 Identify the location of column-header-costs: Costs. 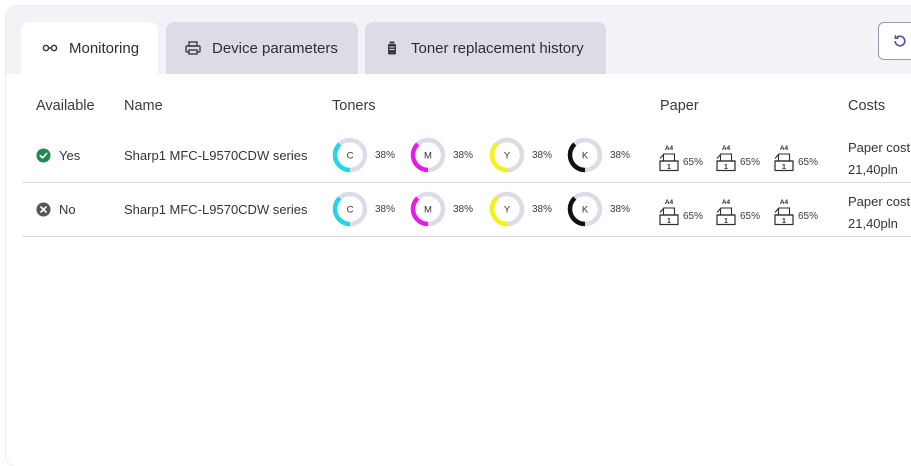
(867, 106).